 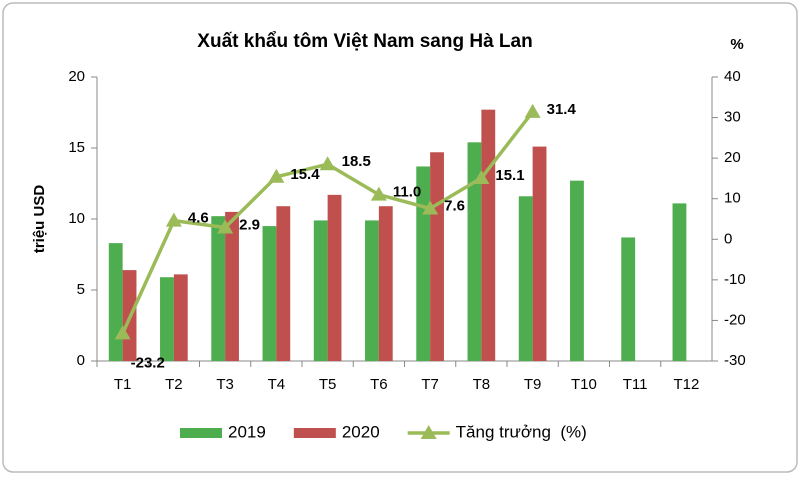 What do you see at coordinates (76, 218) in the screenshot?
I see `y-tick-label: 10` at bounding box center [76, 218].